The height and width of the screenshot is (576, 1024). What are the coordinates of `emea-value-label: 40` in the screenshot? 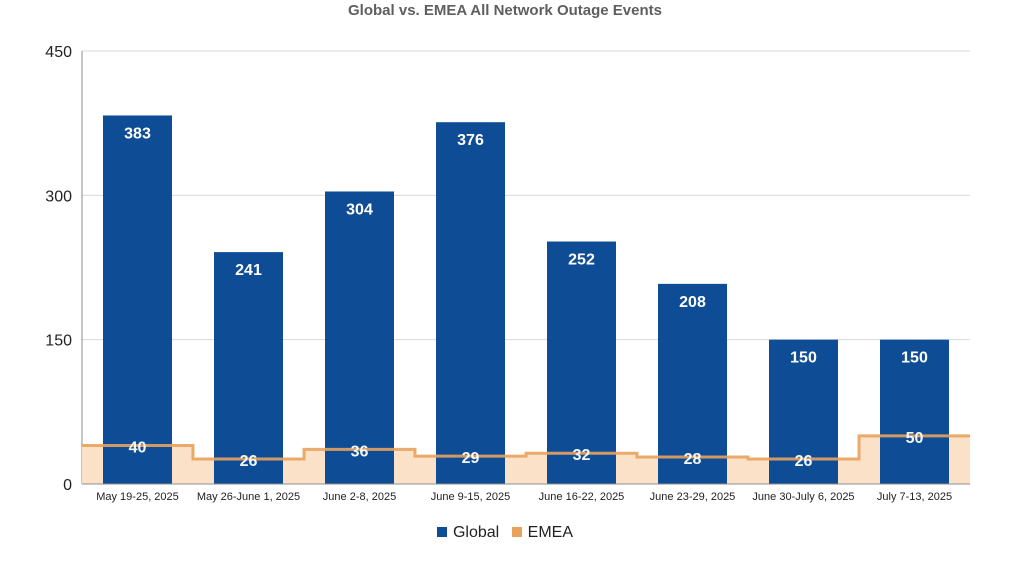 It's located at (138, 448).